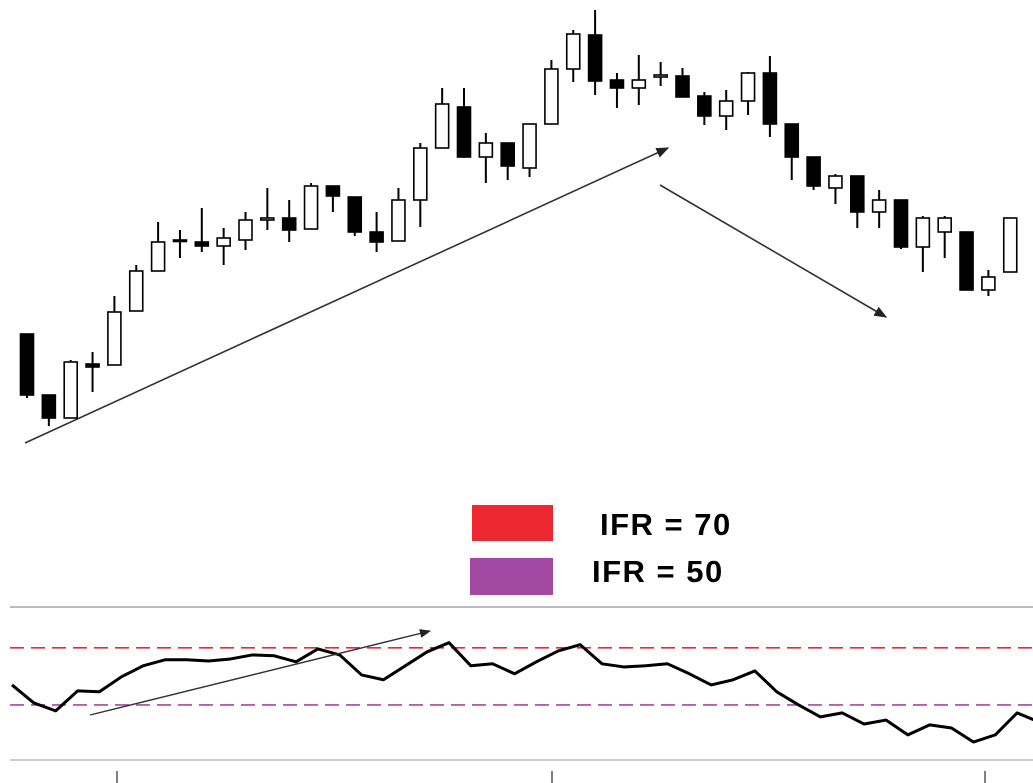  What do you see at coordinates (666, 524) in the screenshot?
I see `legend-label: IFR = 70` at bounding box center [666, 524].